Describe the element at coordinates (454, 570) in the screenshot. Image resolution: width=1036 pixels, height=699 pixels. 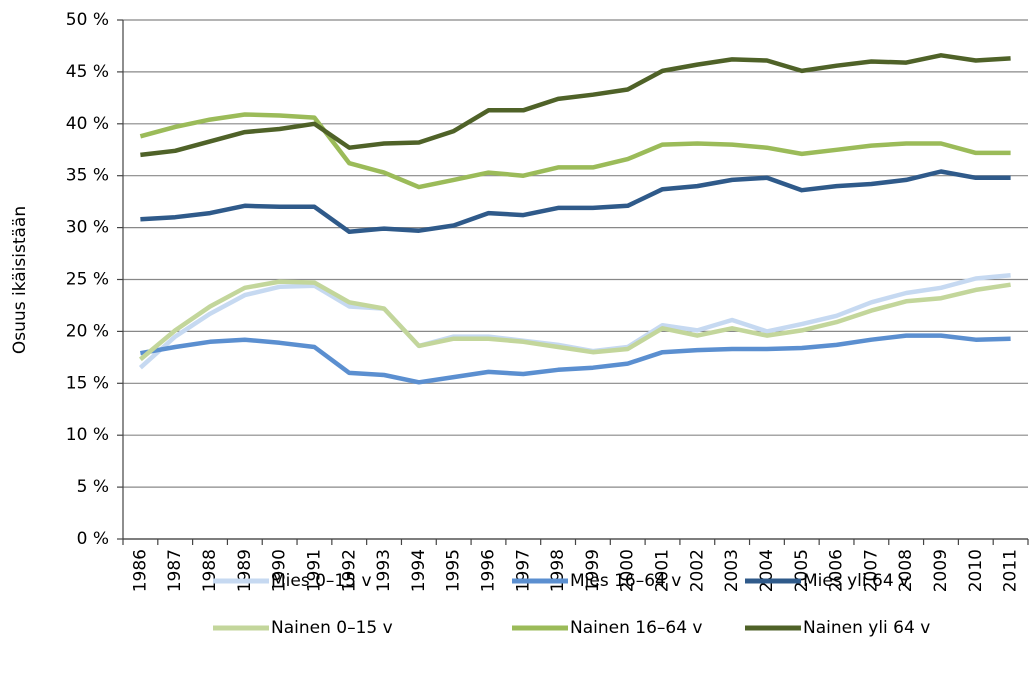
I see `x-tick-label: 1995` at that location.